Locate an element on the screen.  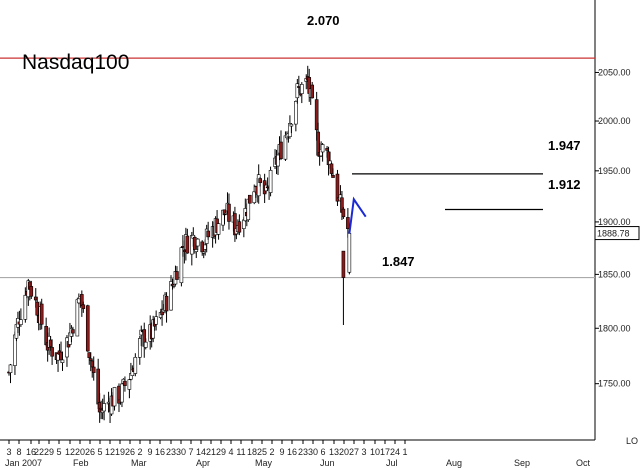
y-tick-label: 1900.00 is located at coordinates (614, 222).